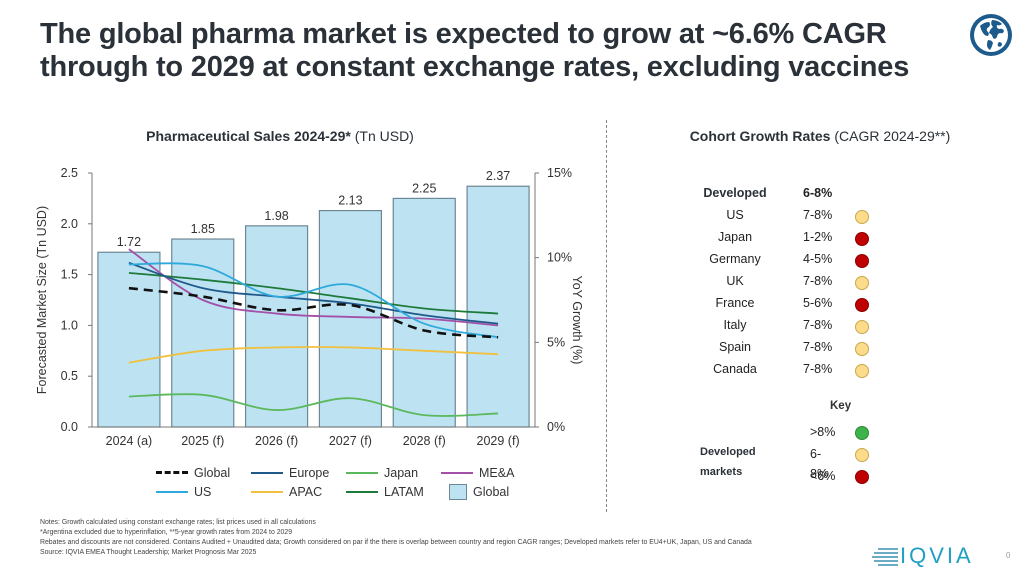  I want to click on legend-item: LATAM, so click(393, 492).